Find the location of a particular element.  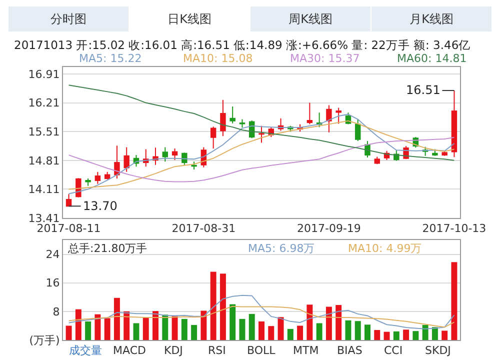

y-tick-label: 16.91 is located at coordinates (44, 74).